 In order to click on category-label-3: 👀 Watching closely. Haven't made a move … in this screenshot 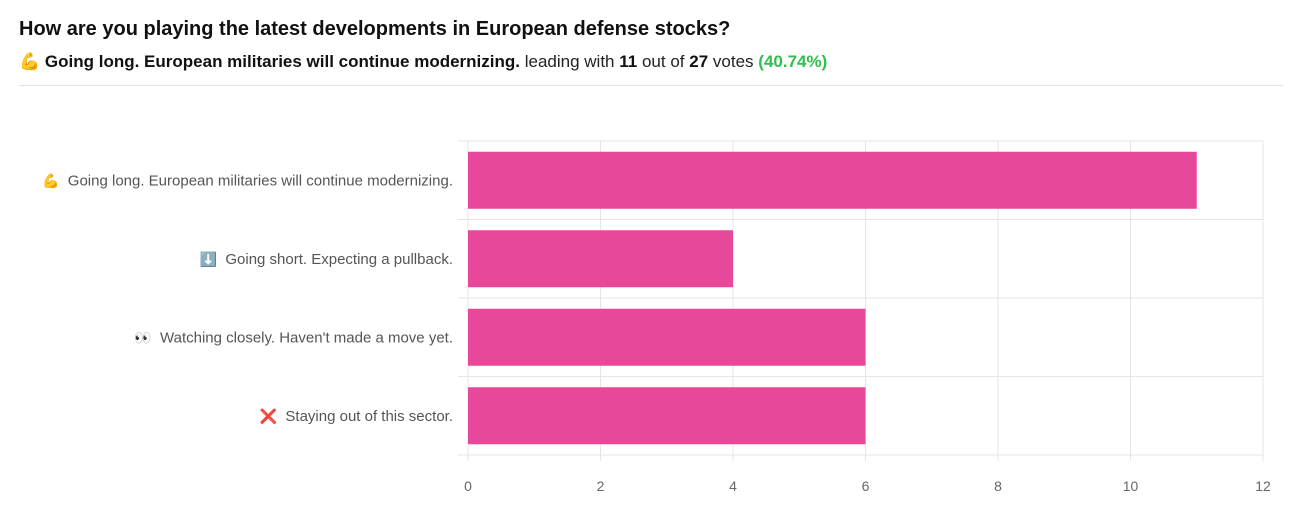, I will do `click(293, 337)`.